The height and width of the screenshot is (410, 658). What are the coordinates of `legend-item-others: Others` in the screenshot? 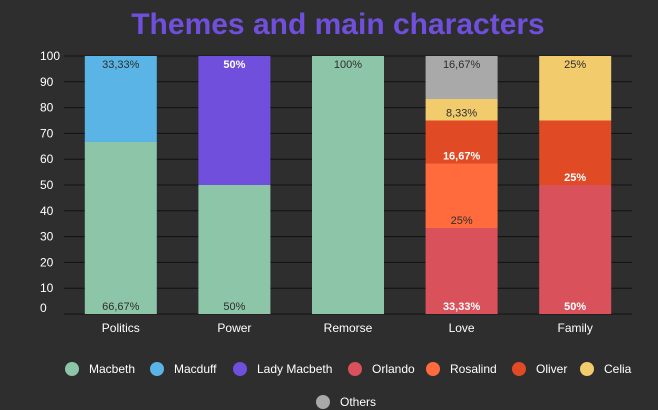 It's located at (346, 402).